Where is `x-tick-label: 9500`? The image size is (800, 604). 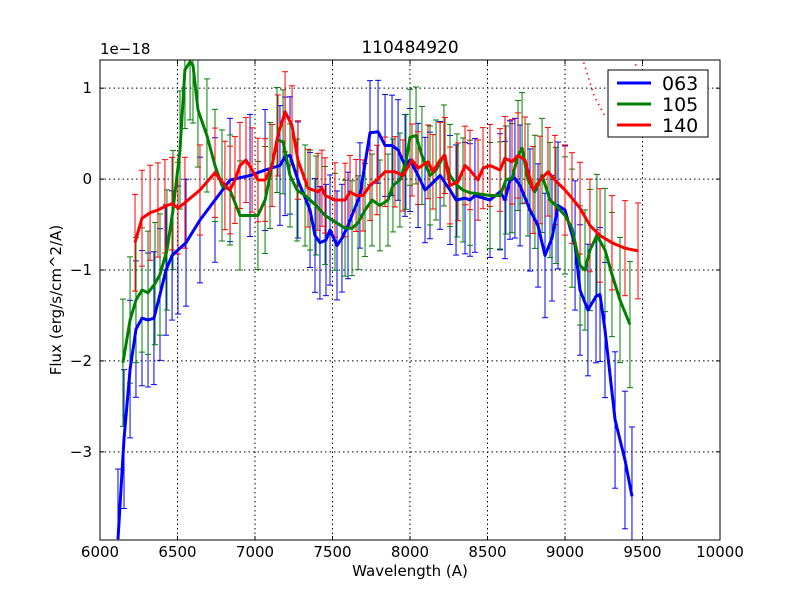
x-tick-label: 9500 is located at coordinates (642, 552).